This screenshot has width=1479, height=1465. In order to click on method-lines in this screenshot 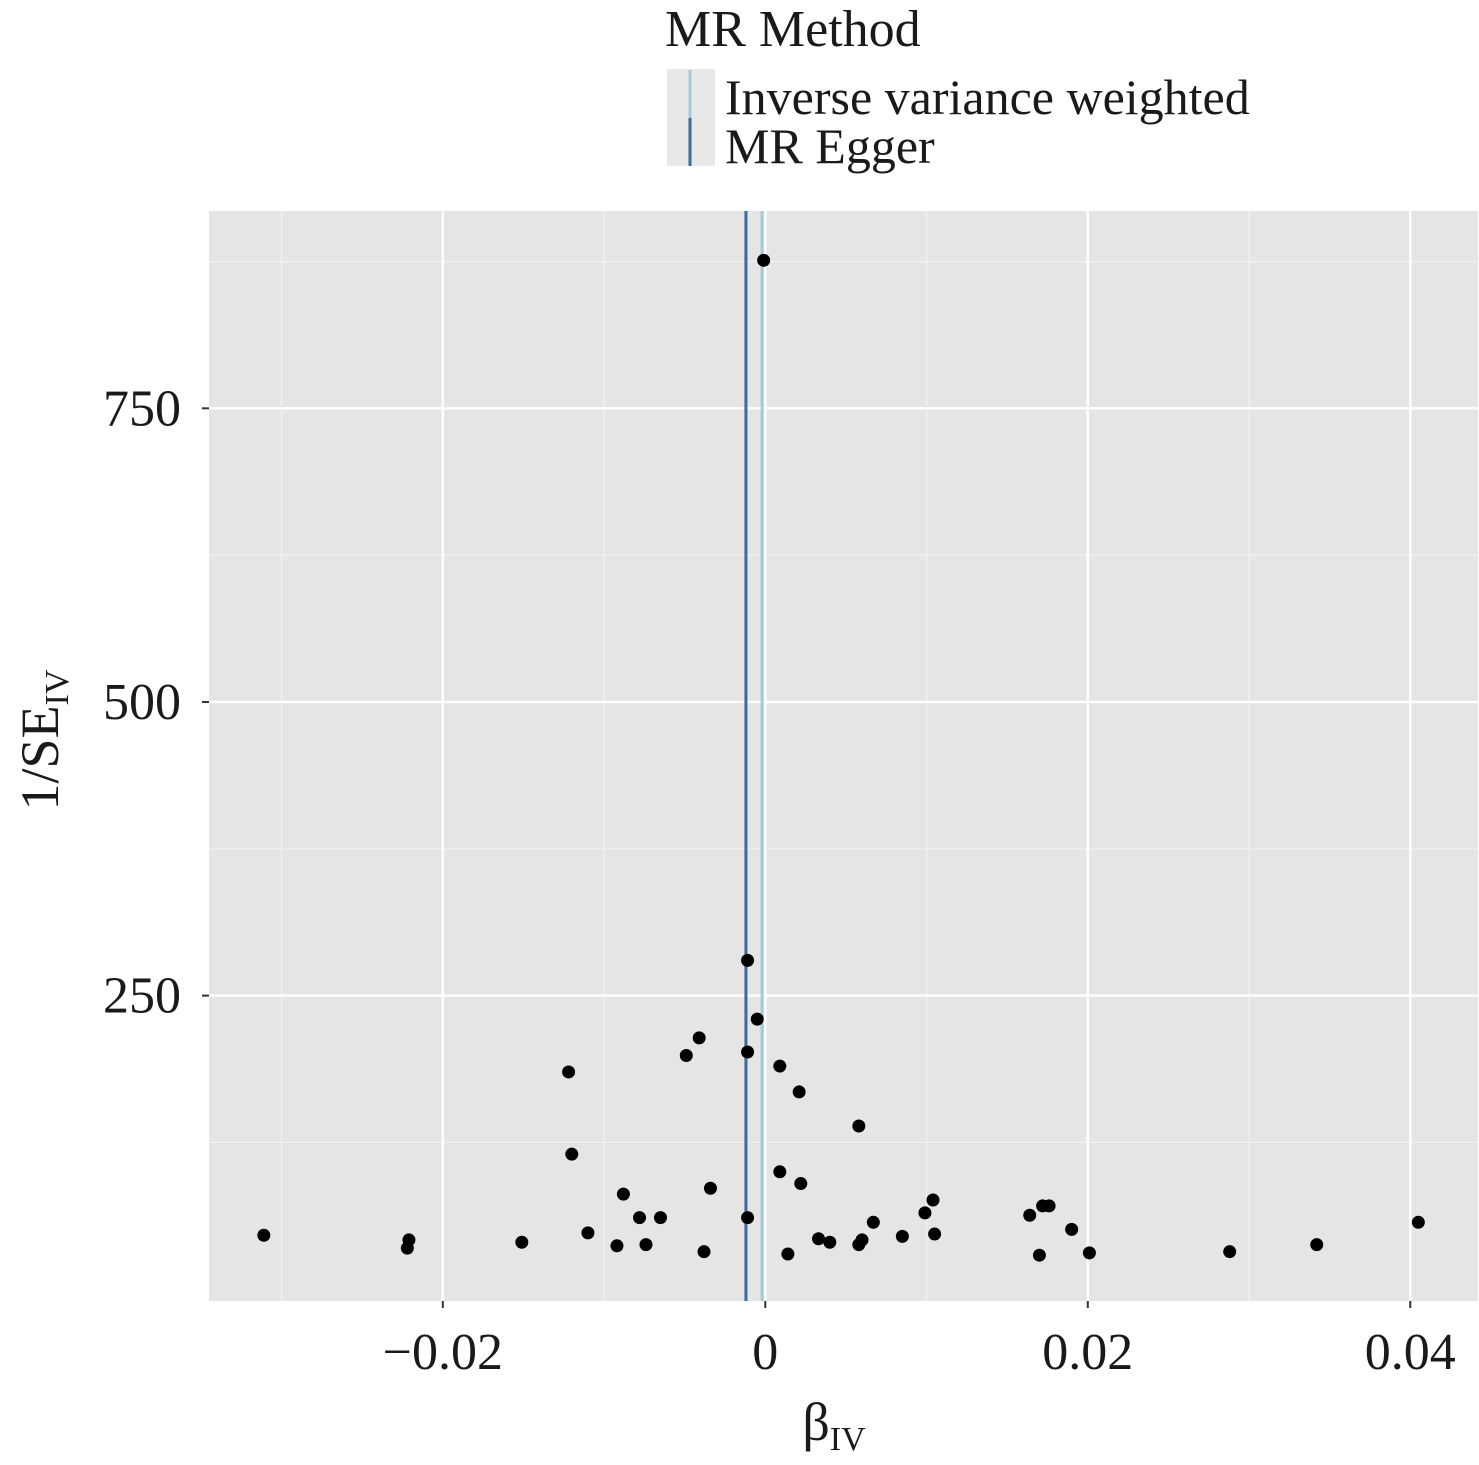, I will do `click(754, 756)`.